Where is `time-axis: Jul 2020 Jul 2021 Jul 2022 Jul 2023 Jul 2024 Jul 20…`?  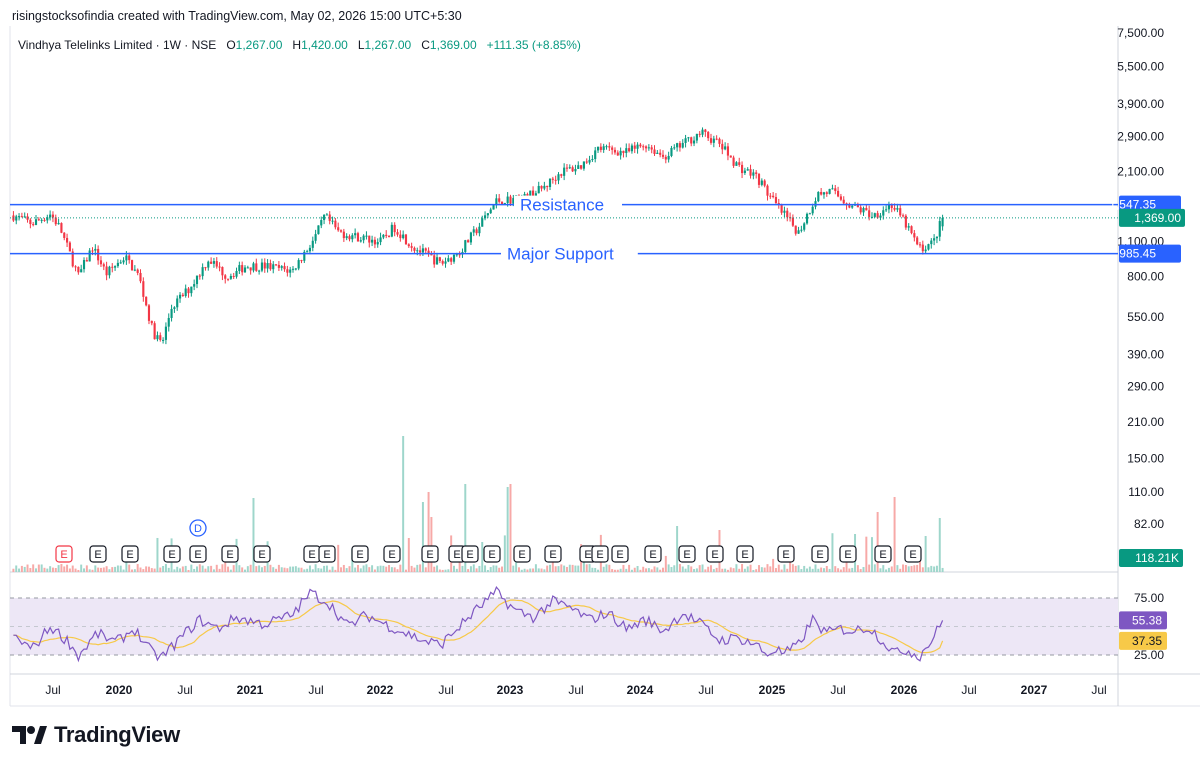
time-axis: Jul 2020 Jul 2021 Jul 2022 Jul 2023 Jul 2024 Jul 20… is located at coordinates (575, 690).